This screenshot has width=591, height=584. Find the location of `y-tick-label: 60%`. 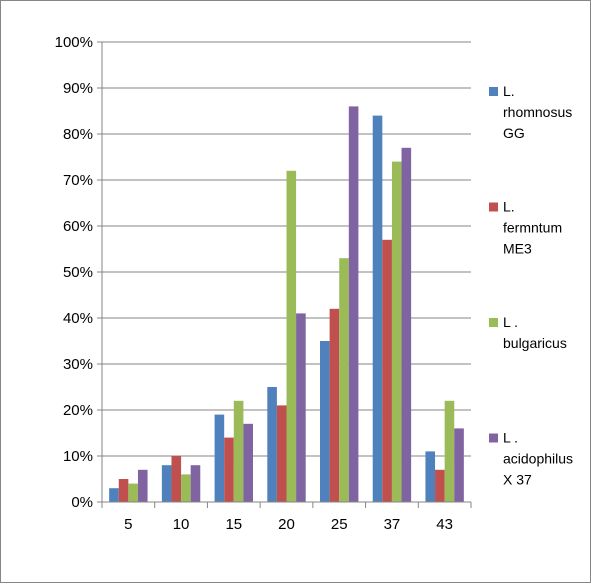

y-tick-label: 60% is located at coordinates (78, 226).